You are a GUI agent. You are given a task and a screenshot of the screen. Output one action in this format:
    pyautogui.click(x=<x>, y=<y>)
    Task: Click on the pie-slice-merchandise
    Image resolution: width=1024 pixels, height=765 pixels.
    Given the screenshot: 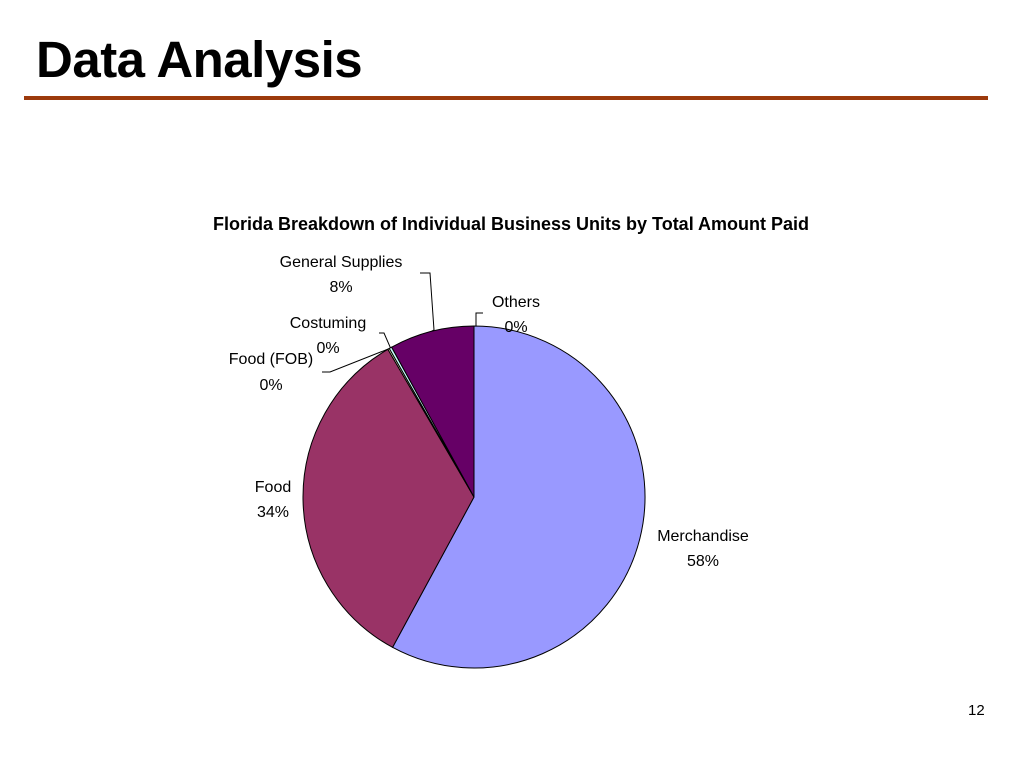 What is the action you would take?
    pyautogui.click(x=518, y=497)
    